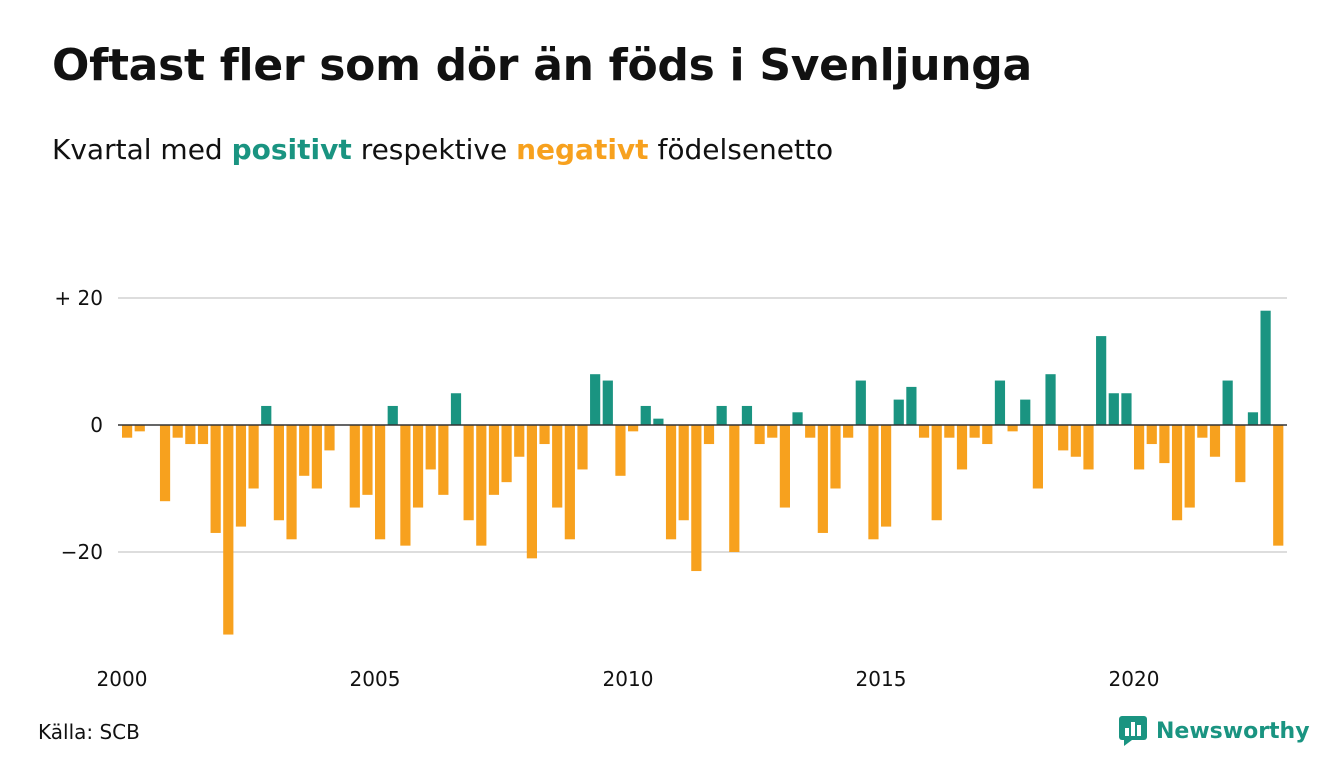 The height and width of the screenshot is (780, 1340). Describe the element at coordinates (266, 415) in the screenshot. I see `bar: 2002 Q4: 3` at that location.